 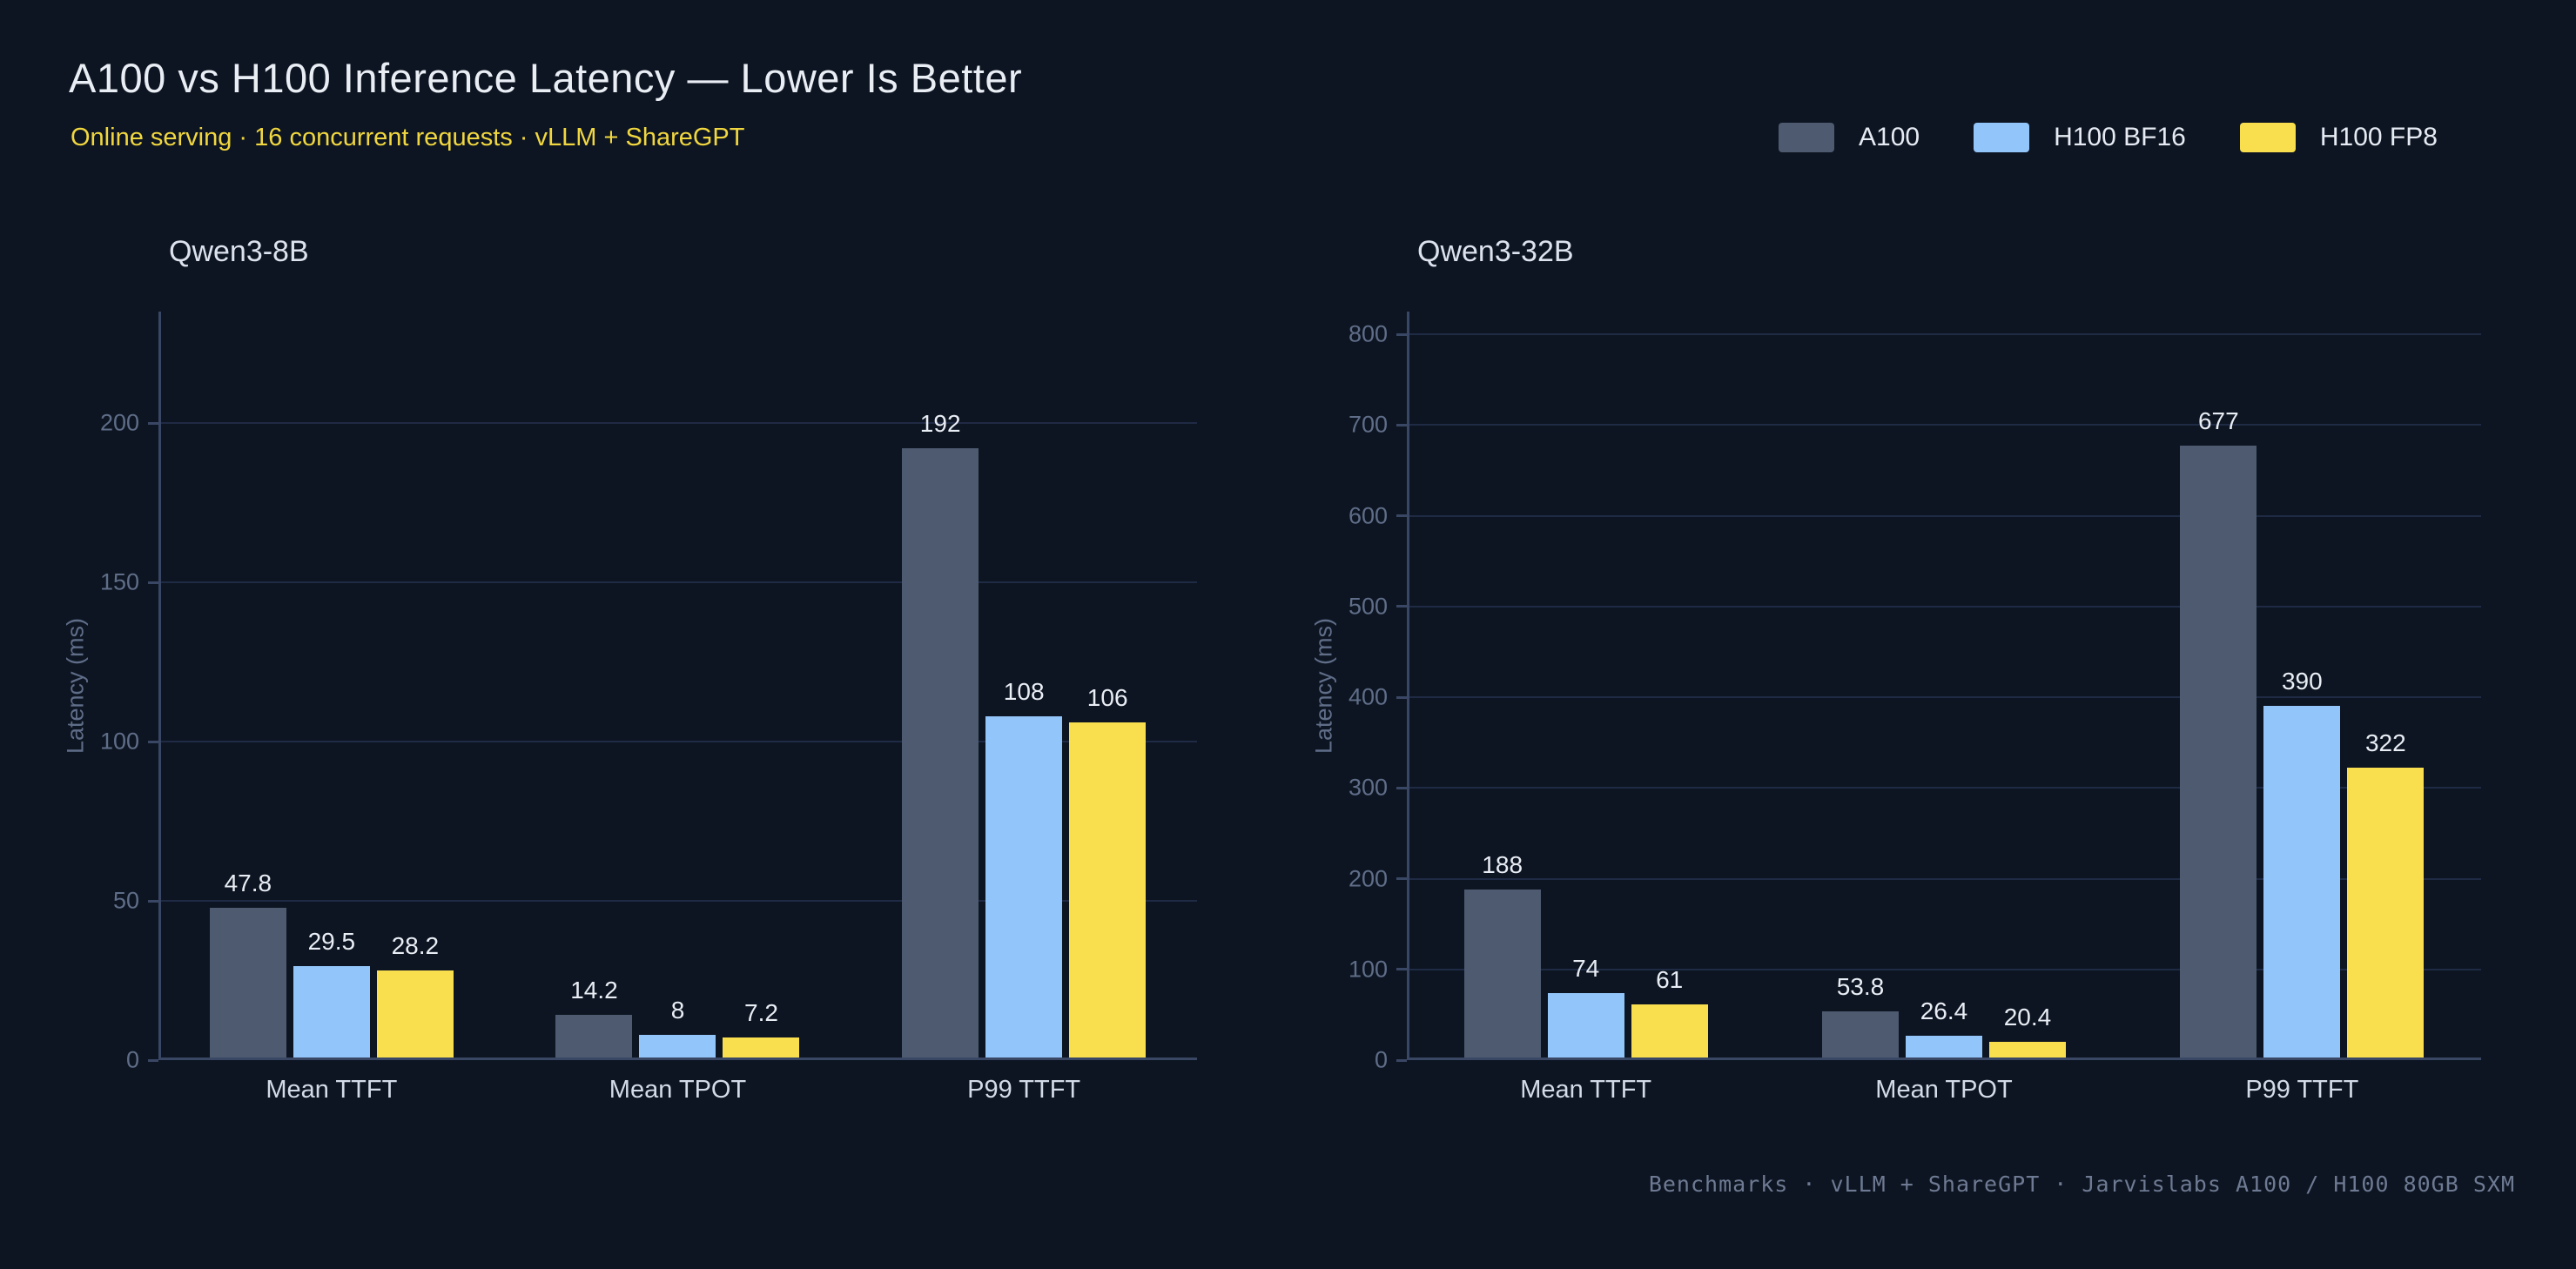 I want to click on bar: 677, so click(x=2218, y=733).